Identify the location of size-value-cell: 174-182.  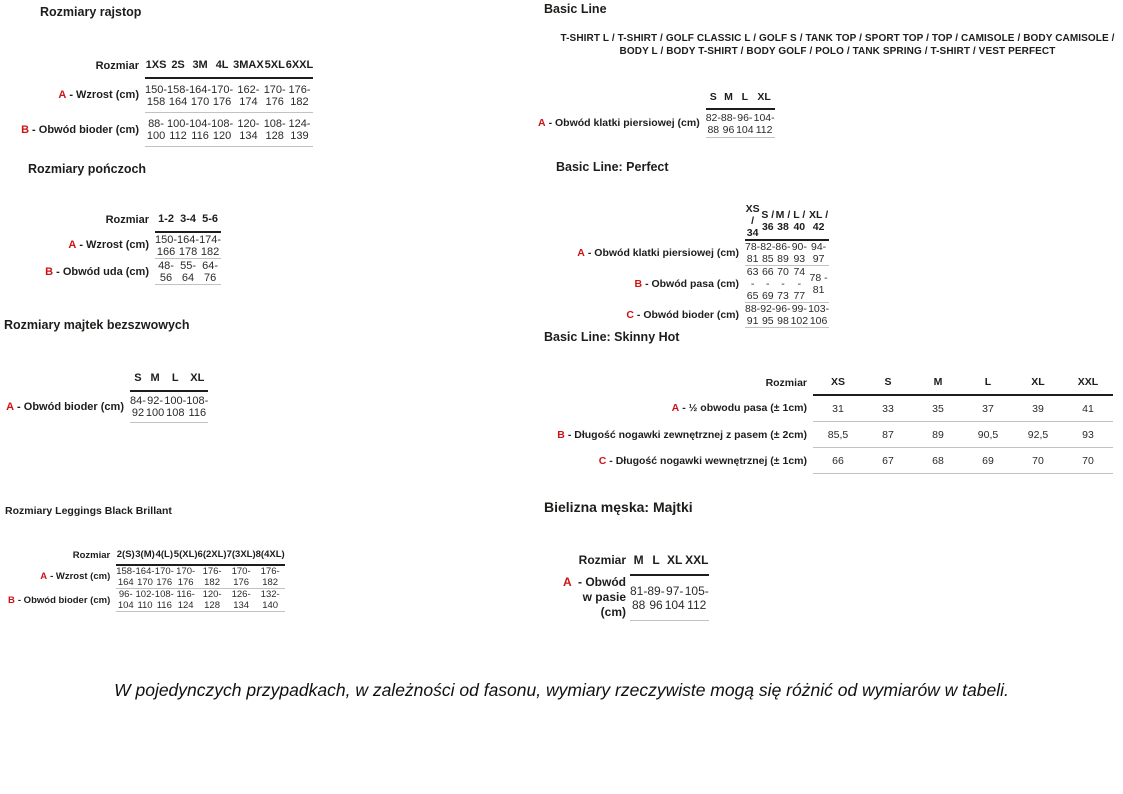
(210, 245).